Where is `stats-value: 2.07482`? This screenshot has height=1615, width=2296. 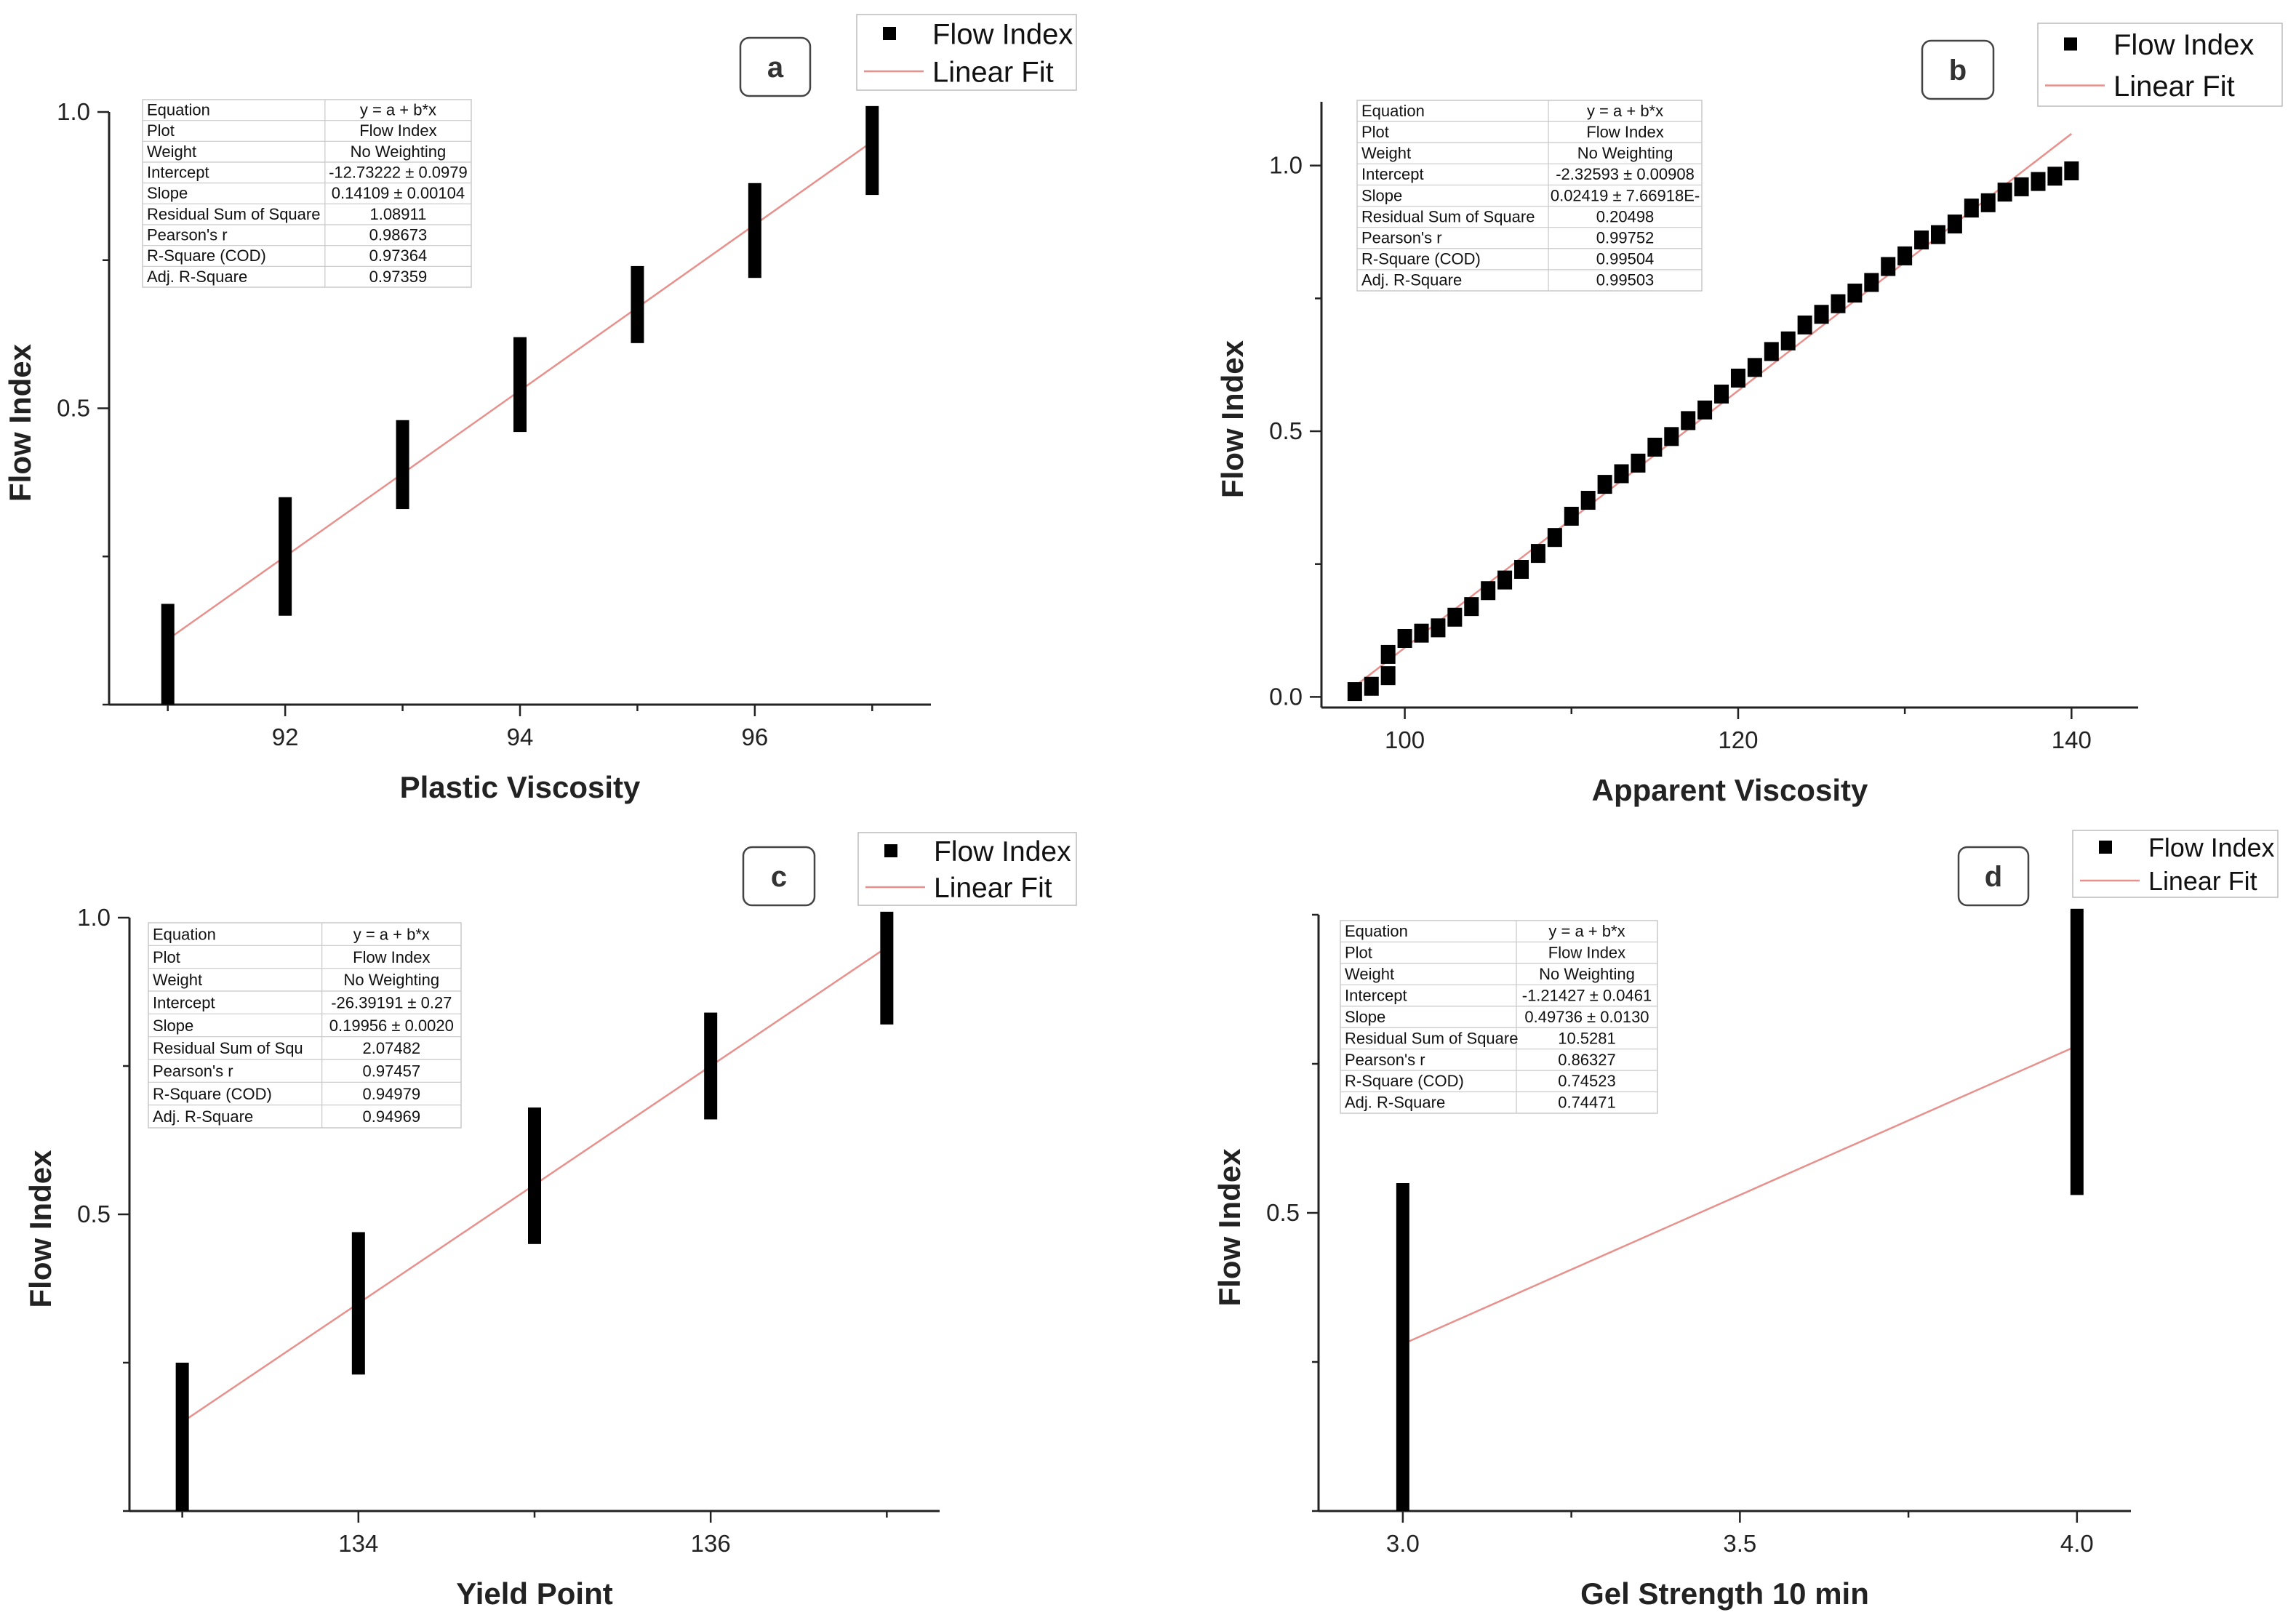 stats-value: 2.07482 is located at coordinates (392, 1048).